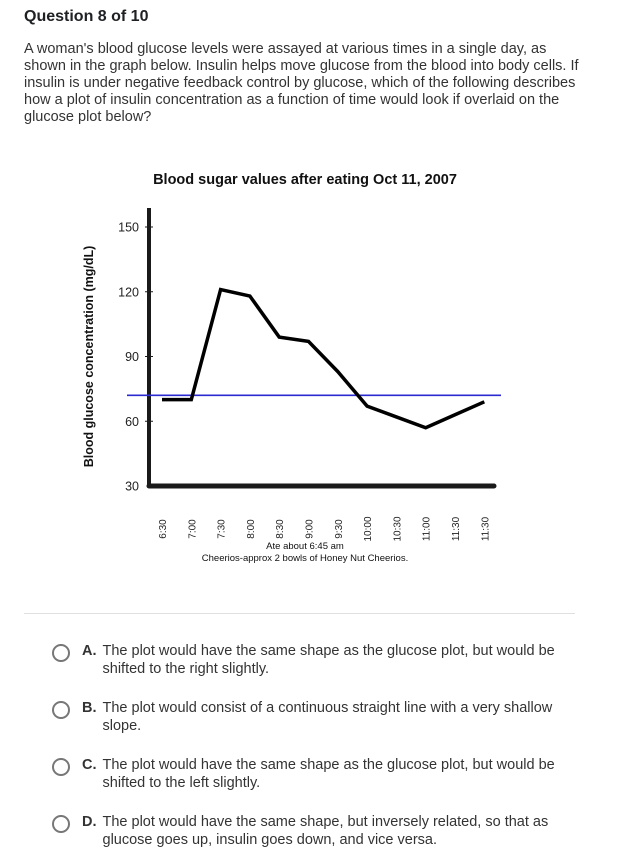  I want to click on y-axis-label: Blood glucose concentration (mg/dL), so click(89, 357).